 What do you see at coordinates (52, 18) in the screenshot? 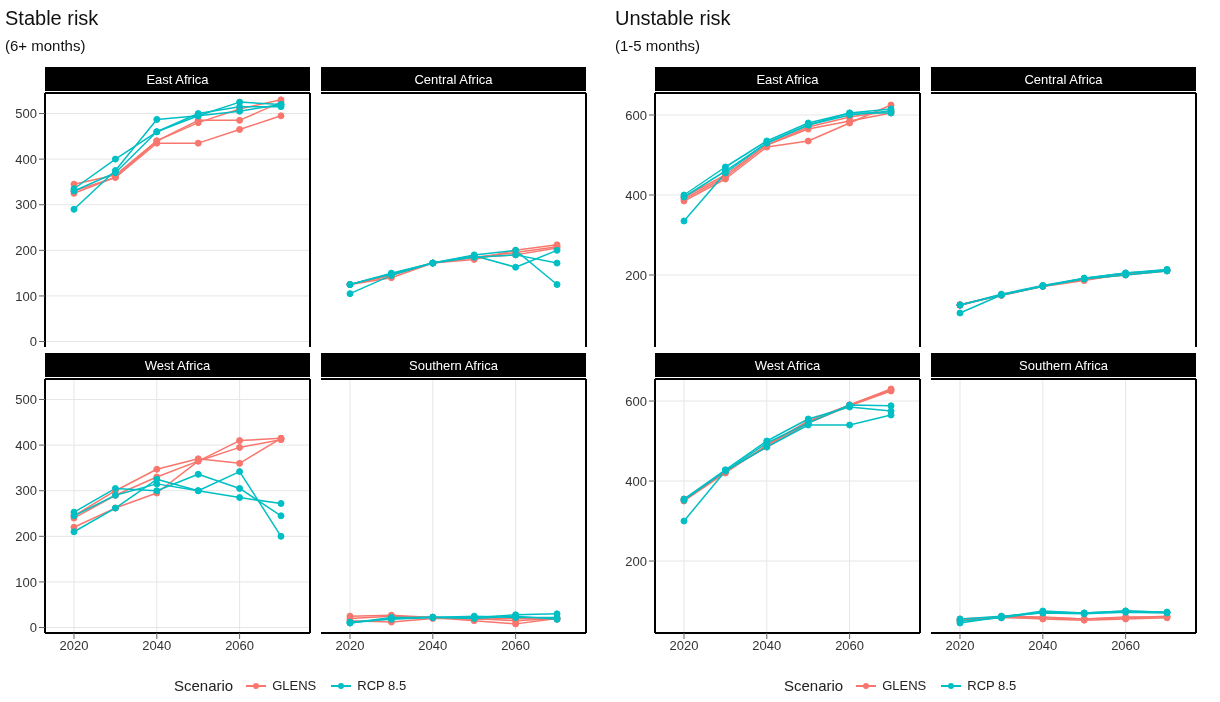
I see `text: Stable risk` at bounding box center [52, 18].